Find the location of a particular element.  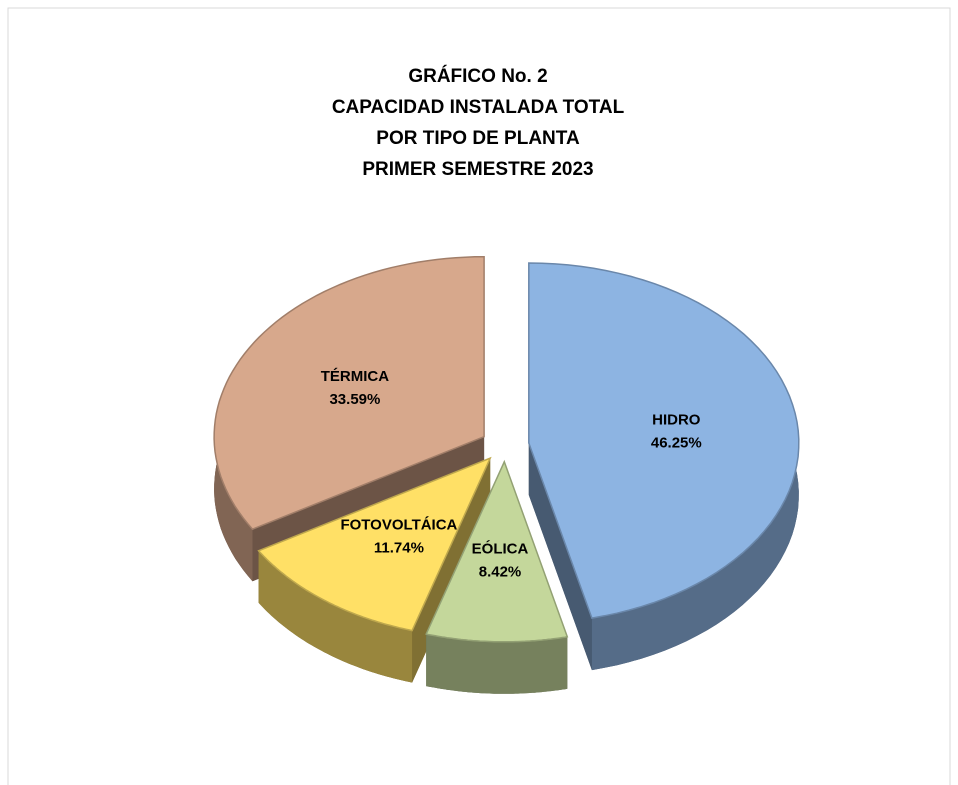

chart-title: GRÁFICO No. 2 is located at coordinates (477, 76).